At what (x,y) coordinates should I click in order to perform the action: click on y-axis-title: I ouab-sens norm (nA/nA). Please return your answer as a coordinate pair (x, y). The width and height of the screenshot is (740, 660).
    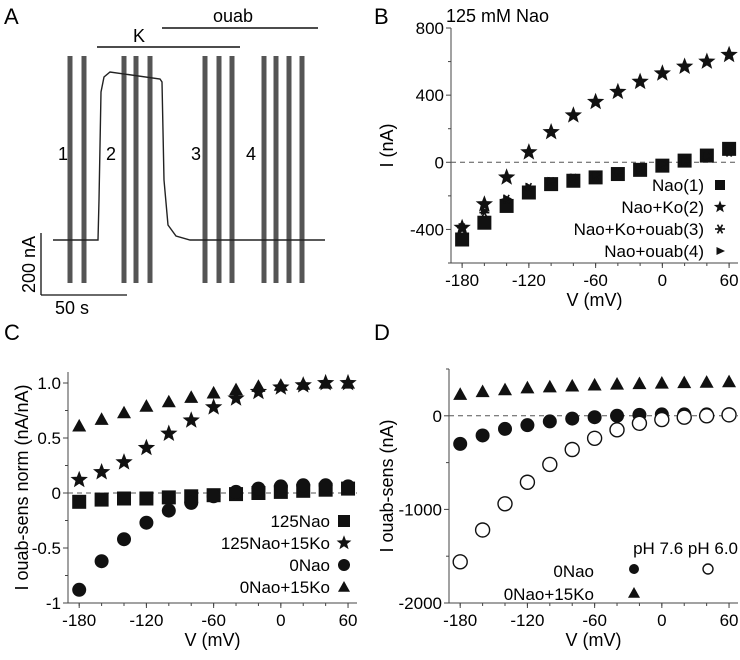
    Looking at the image, I should click on (22, 487).